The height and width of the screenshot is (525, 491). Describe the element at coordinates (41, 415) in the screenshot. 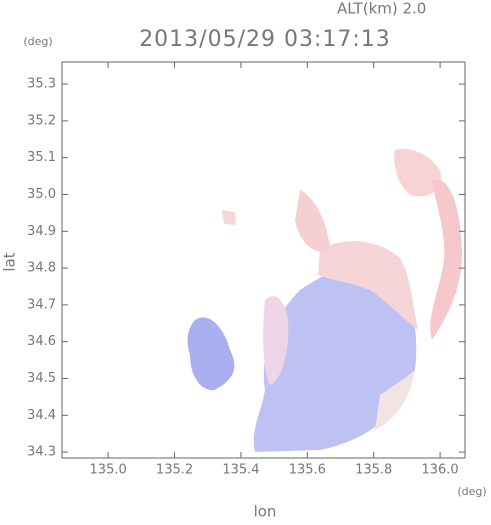

I see `y-tick-label: 34.4` at that location.